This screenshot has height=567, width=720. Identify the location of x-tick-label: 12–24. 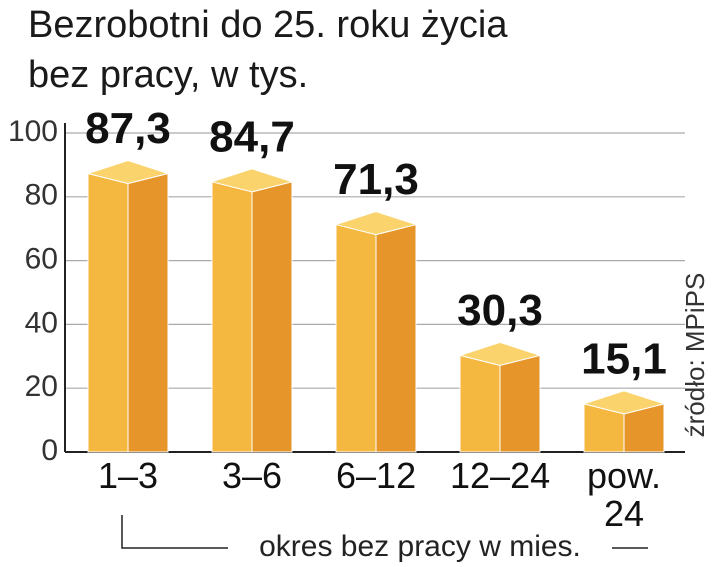
(500, 475).